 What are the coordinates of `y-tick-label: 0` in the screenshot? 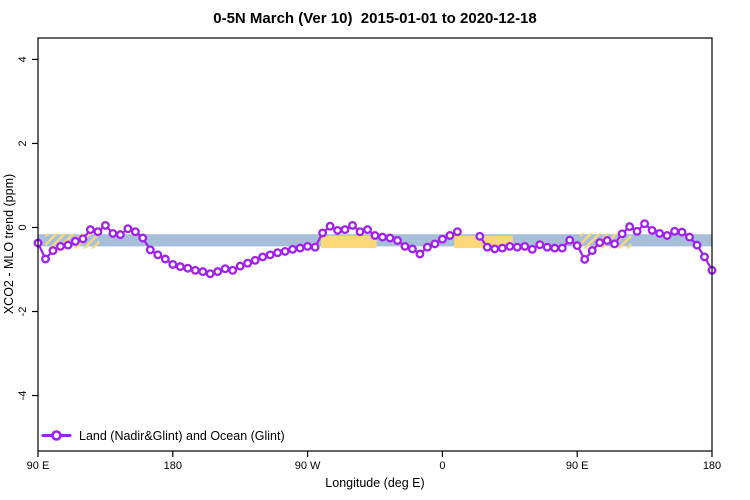 It's located at (23, 227).